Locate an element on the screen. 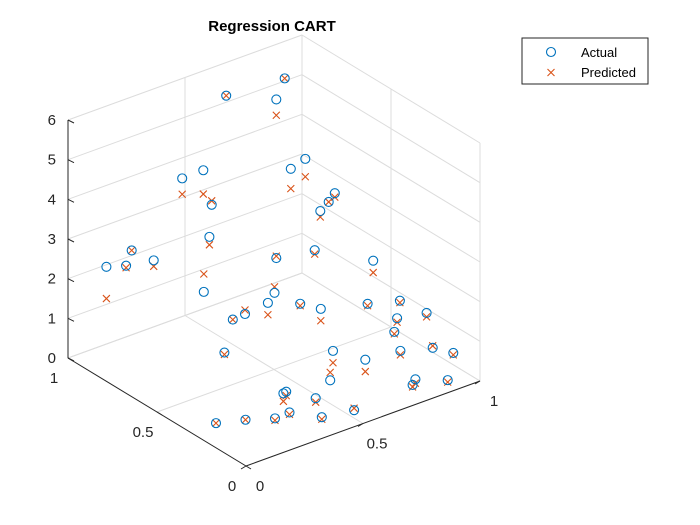 Image resolution: width=700 pixels, height=525 pixels. y-tick-label: 0 is located at coordinates (232, 486).